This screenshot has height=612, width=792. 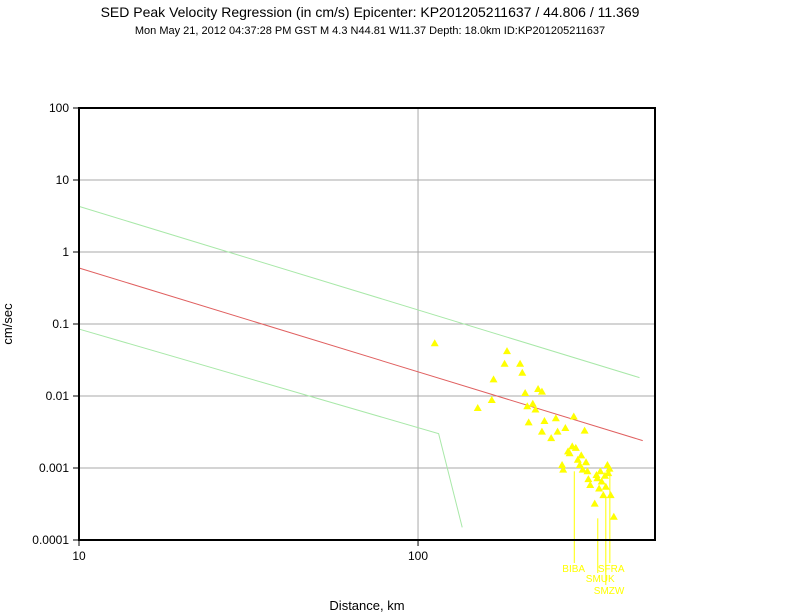 I want to click on y-tick-label: 0.1, so click(x=60, y=324).